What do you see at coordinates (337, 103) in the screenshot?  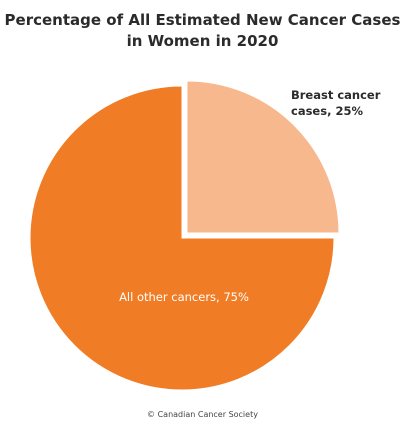 I see `slice-label-breast-cancer: Breast cancer cases, 25%` at bounding box center [337, 103].